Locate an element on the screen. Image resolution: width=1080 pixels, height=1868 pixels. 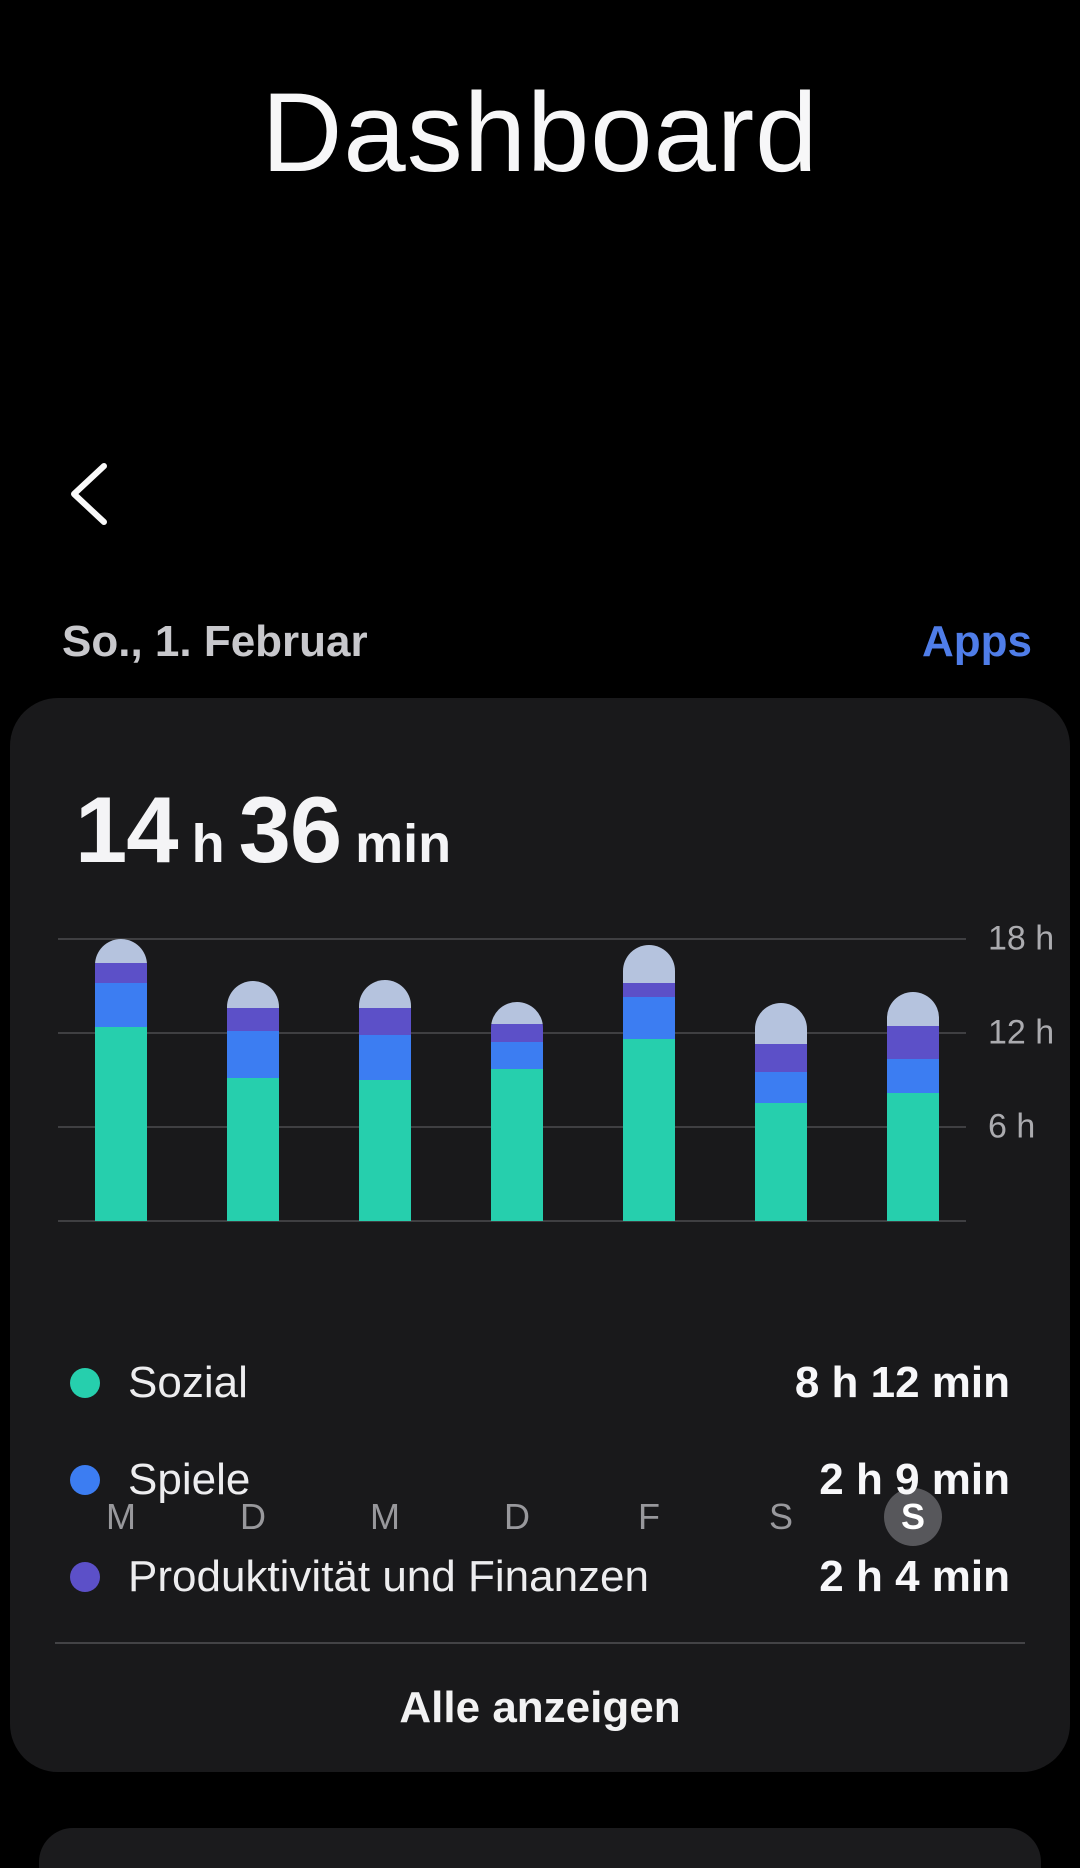
total-hours-unit: h is located at coordinates (208, 844).